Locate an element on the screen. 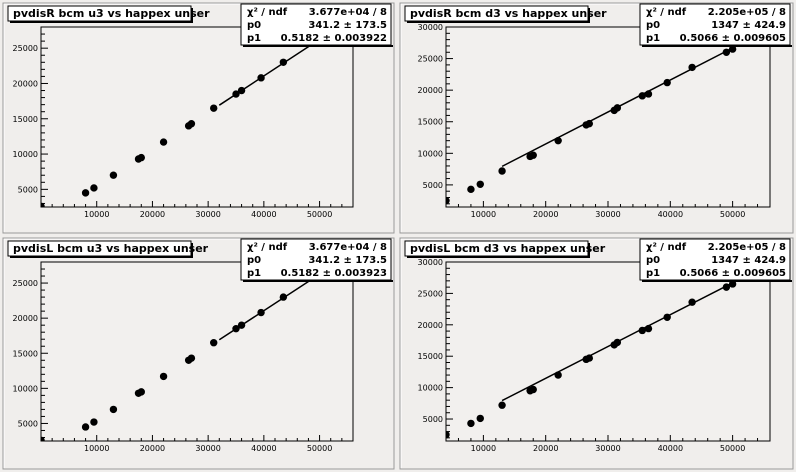  stats-value: 0.5182 ± 0.003923 is located at coordinates (334, 273).